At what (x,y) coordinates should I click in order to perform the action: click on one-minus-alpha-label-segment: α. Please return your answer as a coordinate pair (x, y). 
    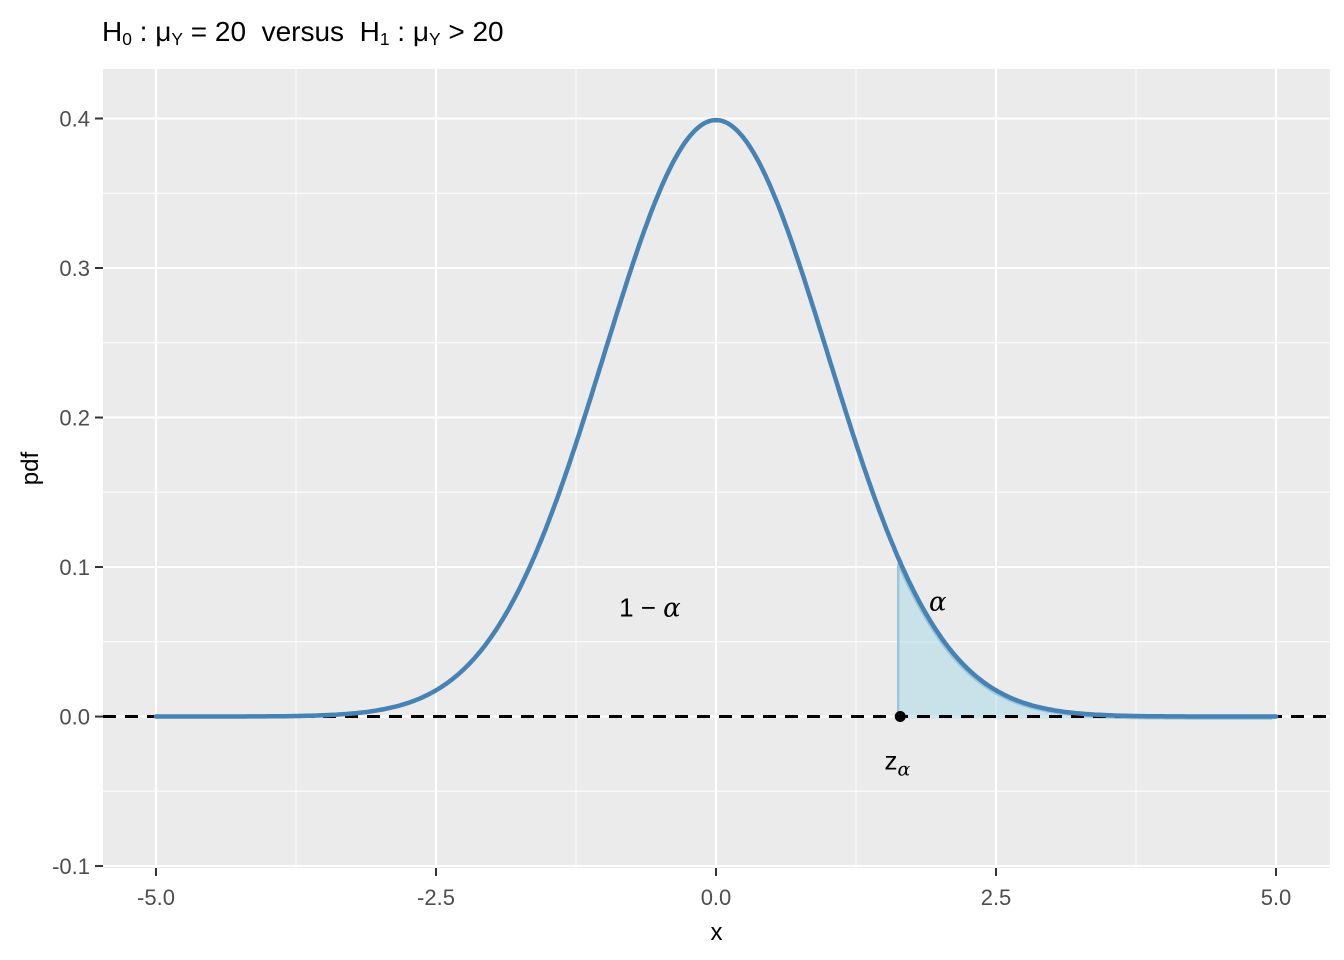
    Looking at the image, I should click on (672, 608).